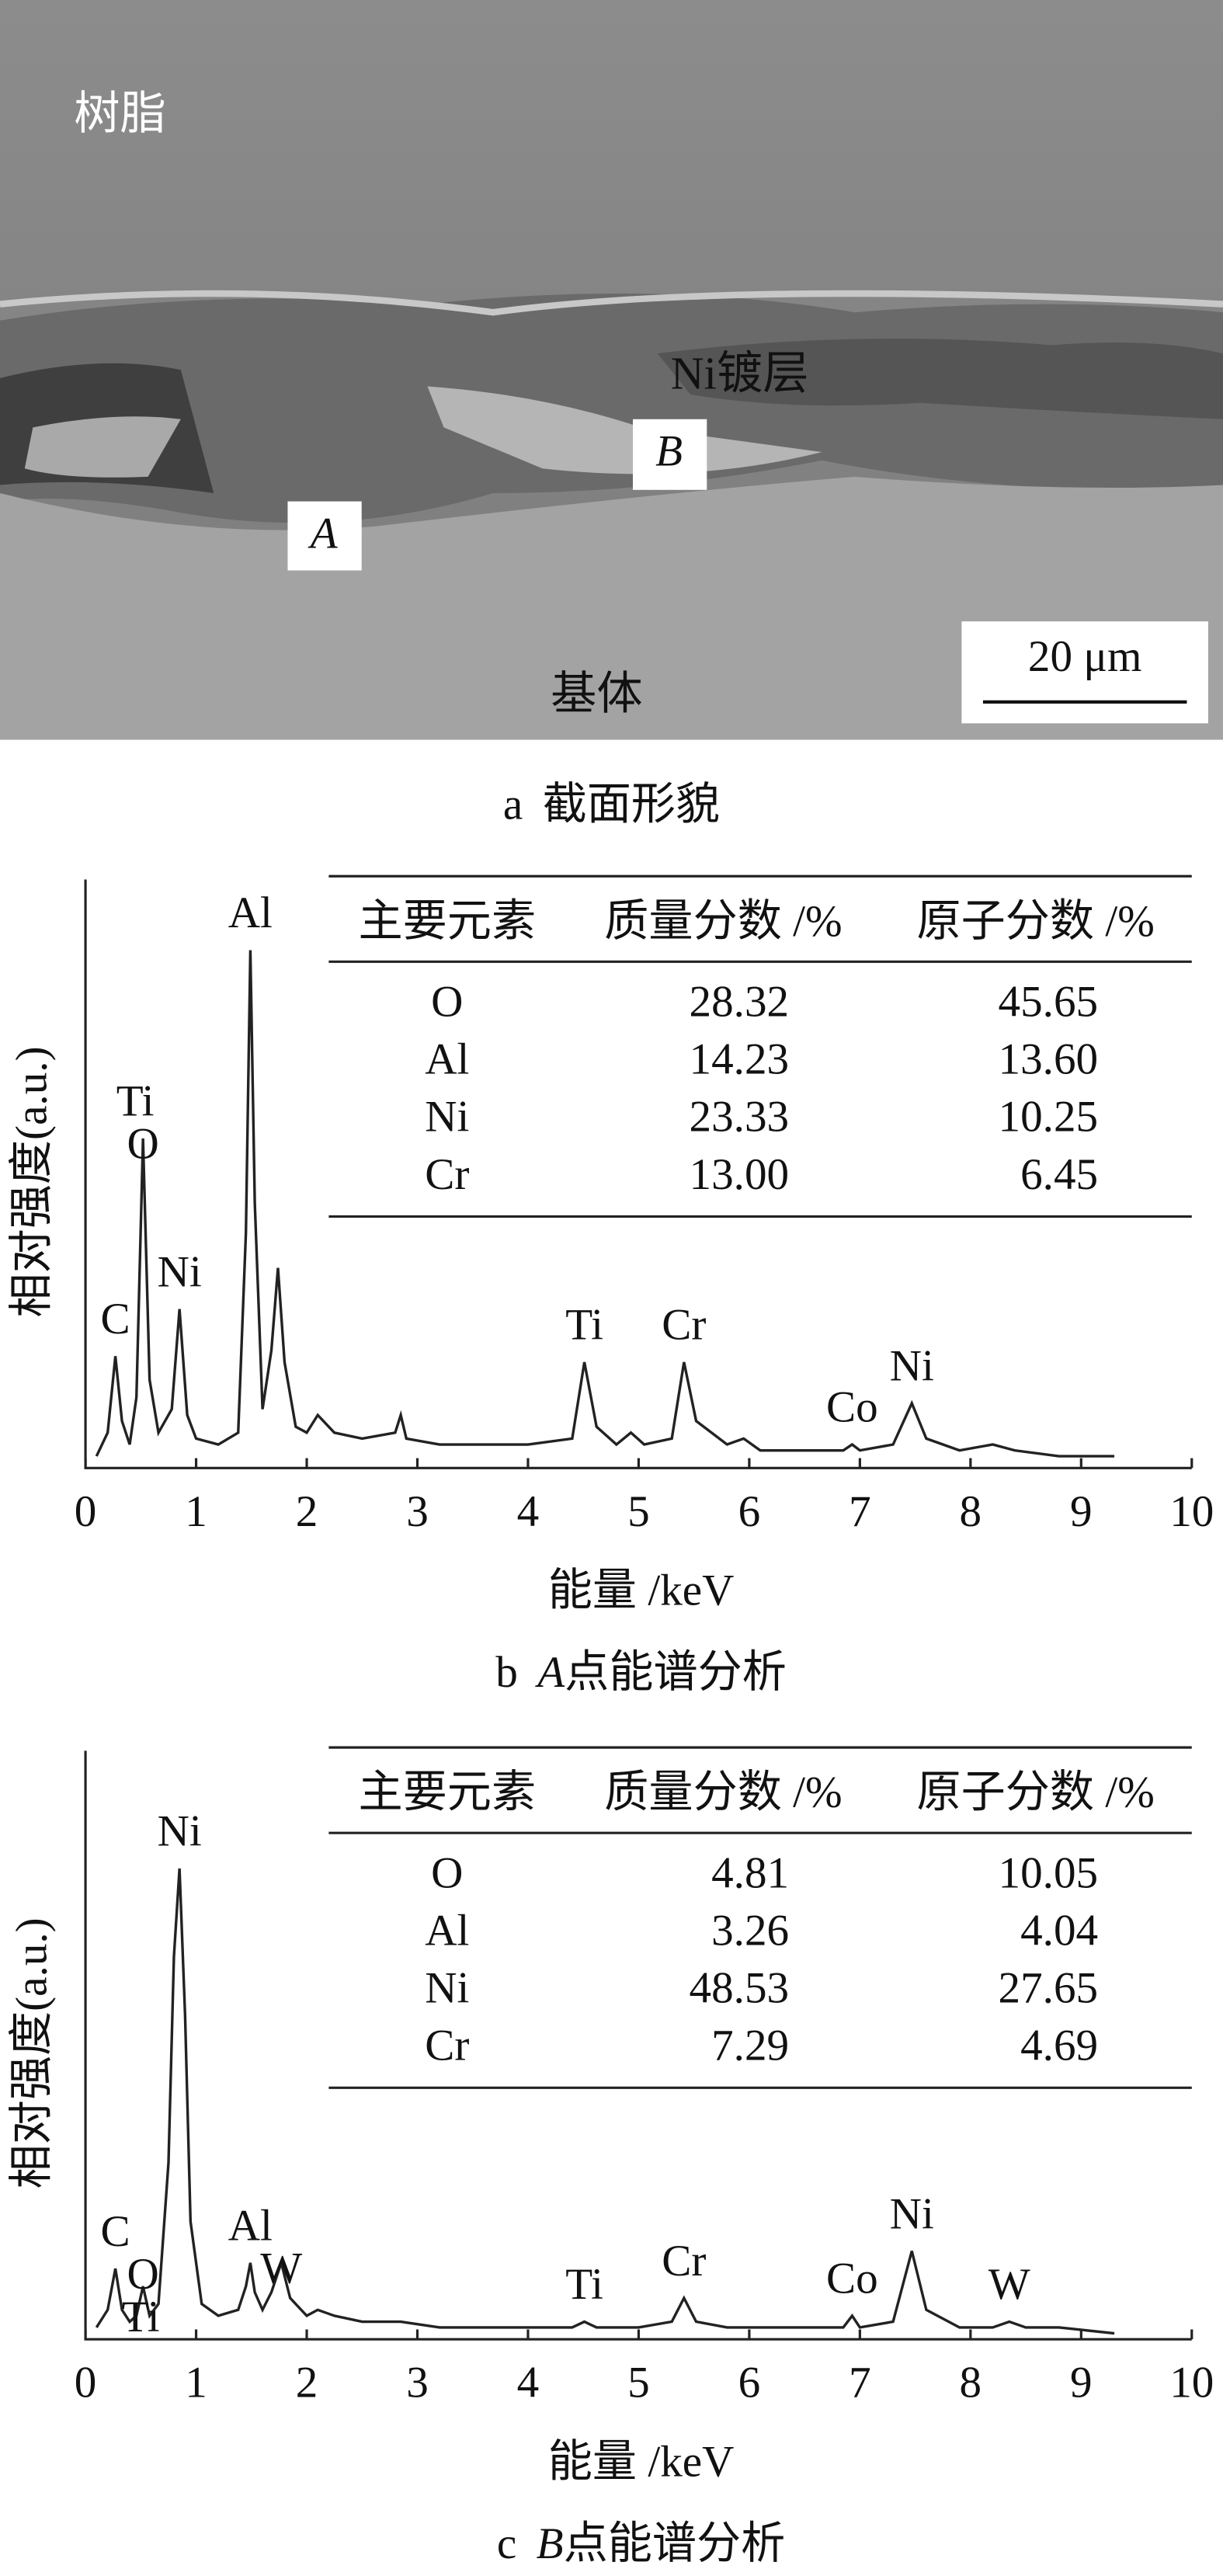  What do you see at coordinates (1059, 1174) in the screenshot?
I see `table-cell: 6.45` at bounding box center [1059, 1174].